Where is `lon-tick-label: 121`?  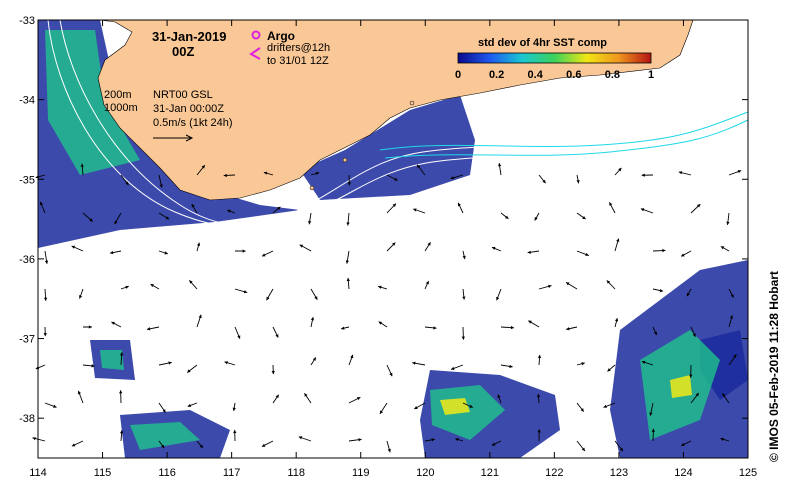 lon-tick-label: 121 is located at coordinates (490, 473).